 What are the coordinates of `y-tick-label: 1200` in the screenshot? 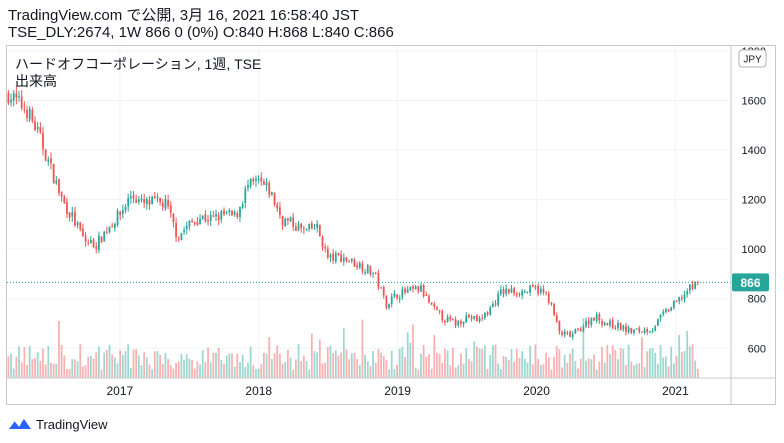 It's located at (754, 201).